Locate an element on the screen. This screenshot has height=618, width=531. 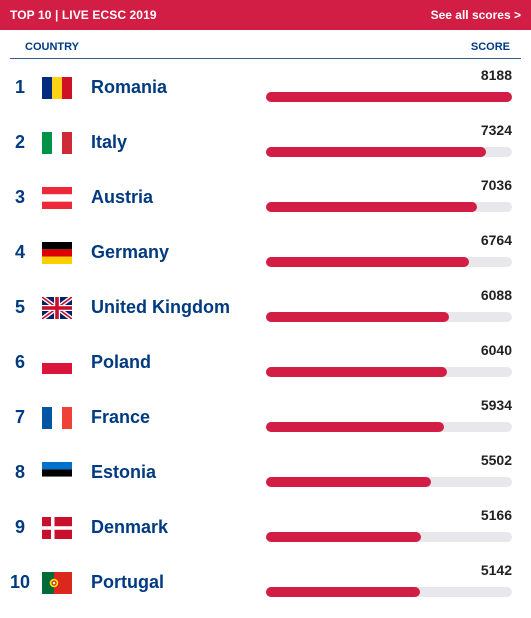
score-value: 5166 is located at coordinates (496, 515).